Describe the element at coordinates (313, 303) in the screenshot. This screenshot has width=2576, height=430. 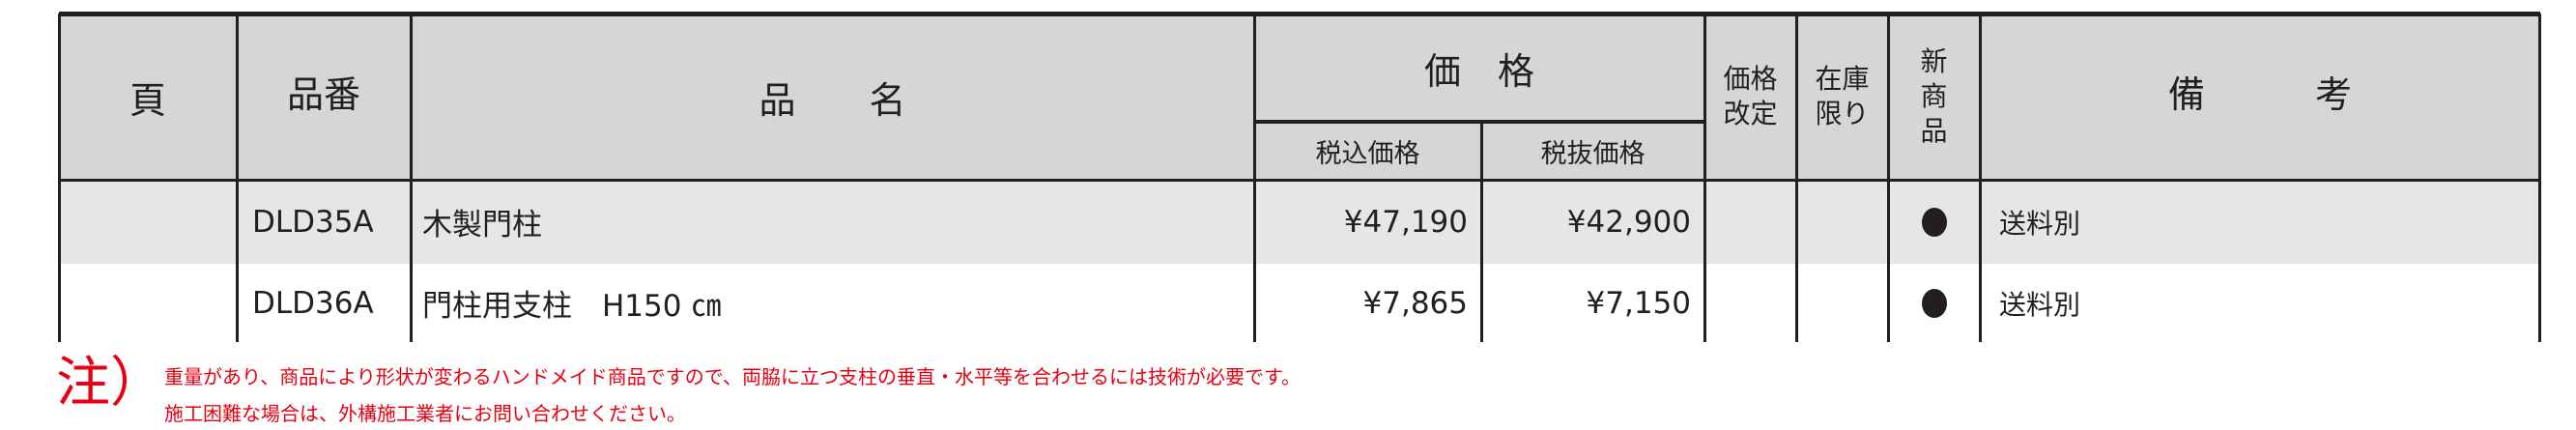
I see `cell-code: DLD36A` at that location.